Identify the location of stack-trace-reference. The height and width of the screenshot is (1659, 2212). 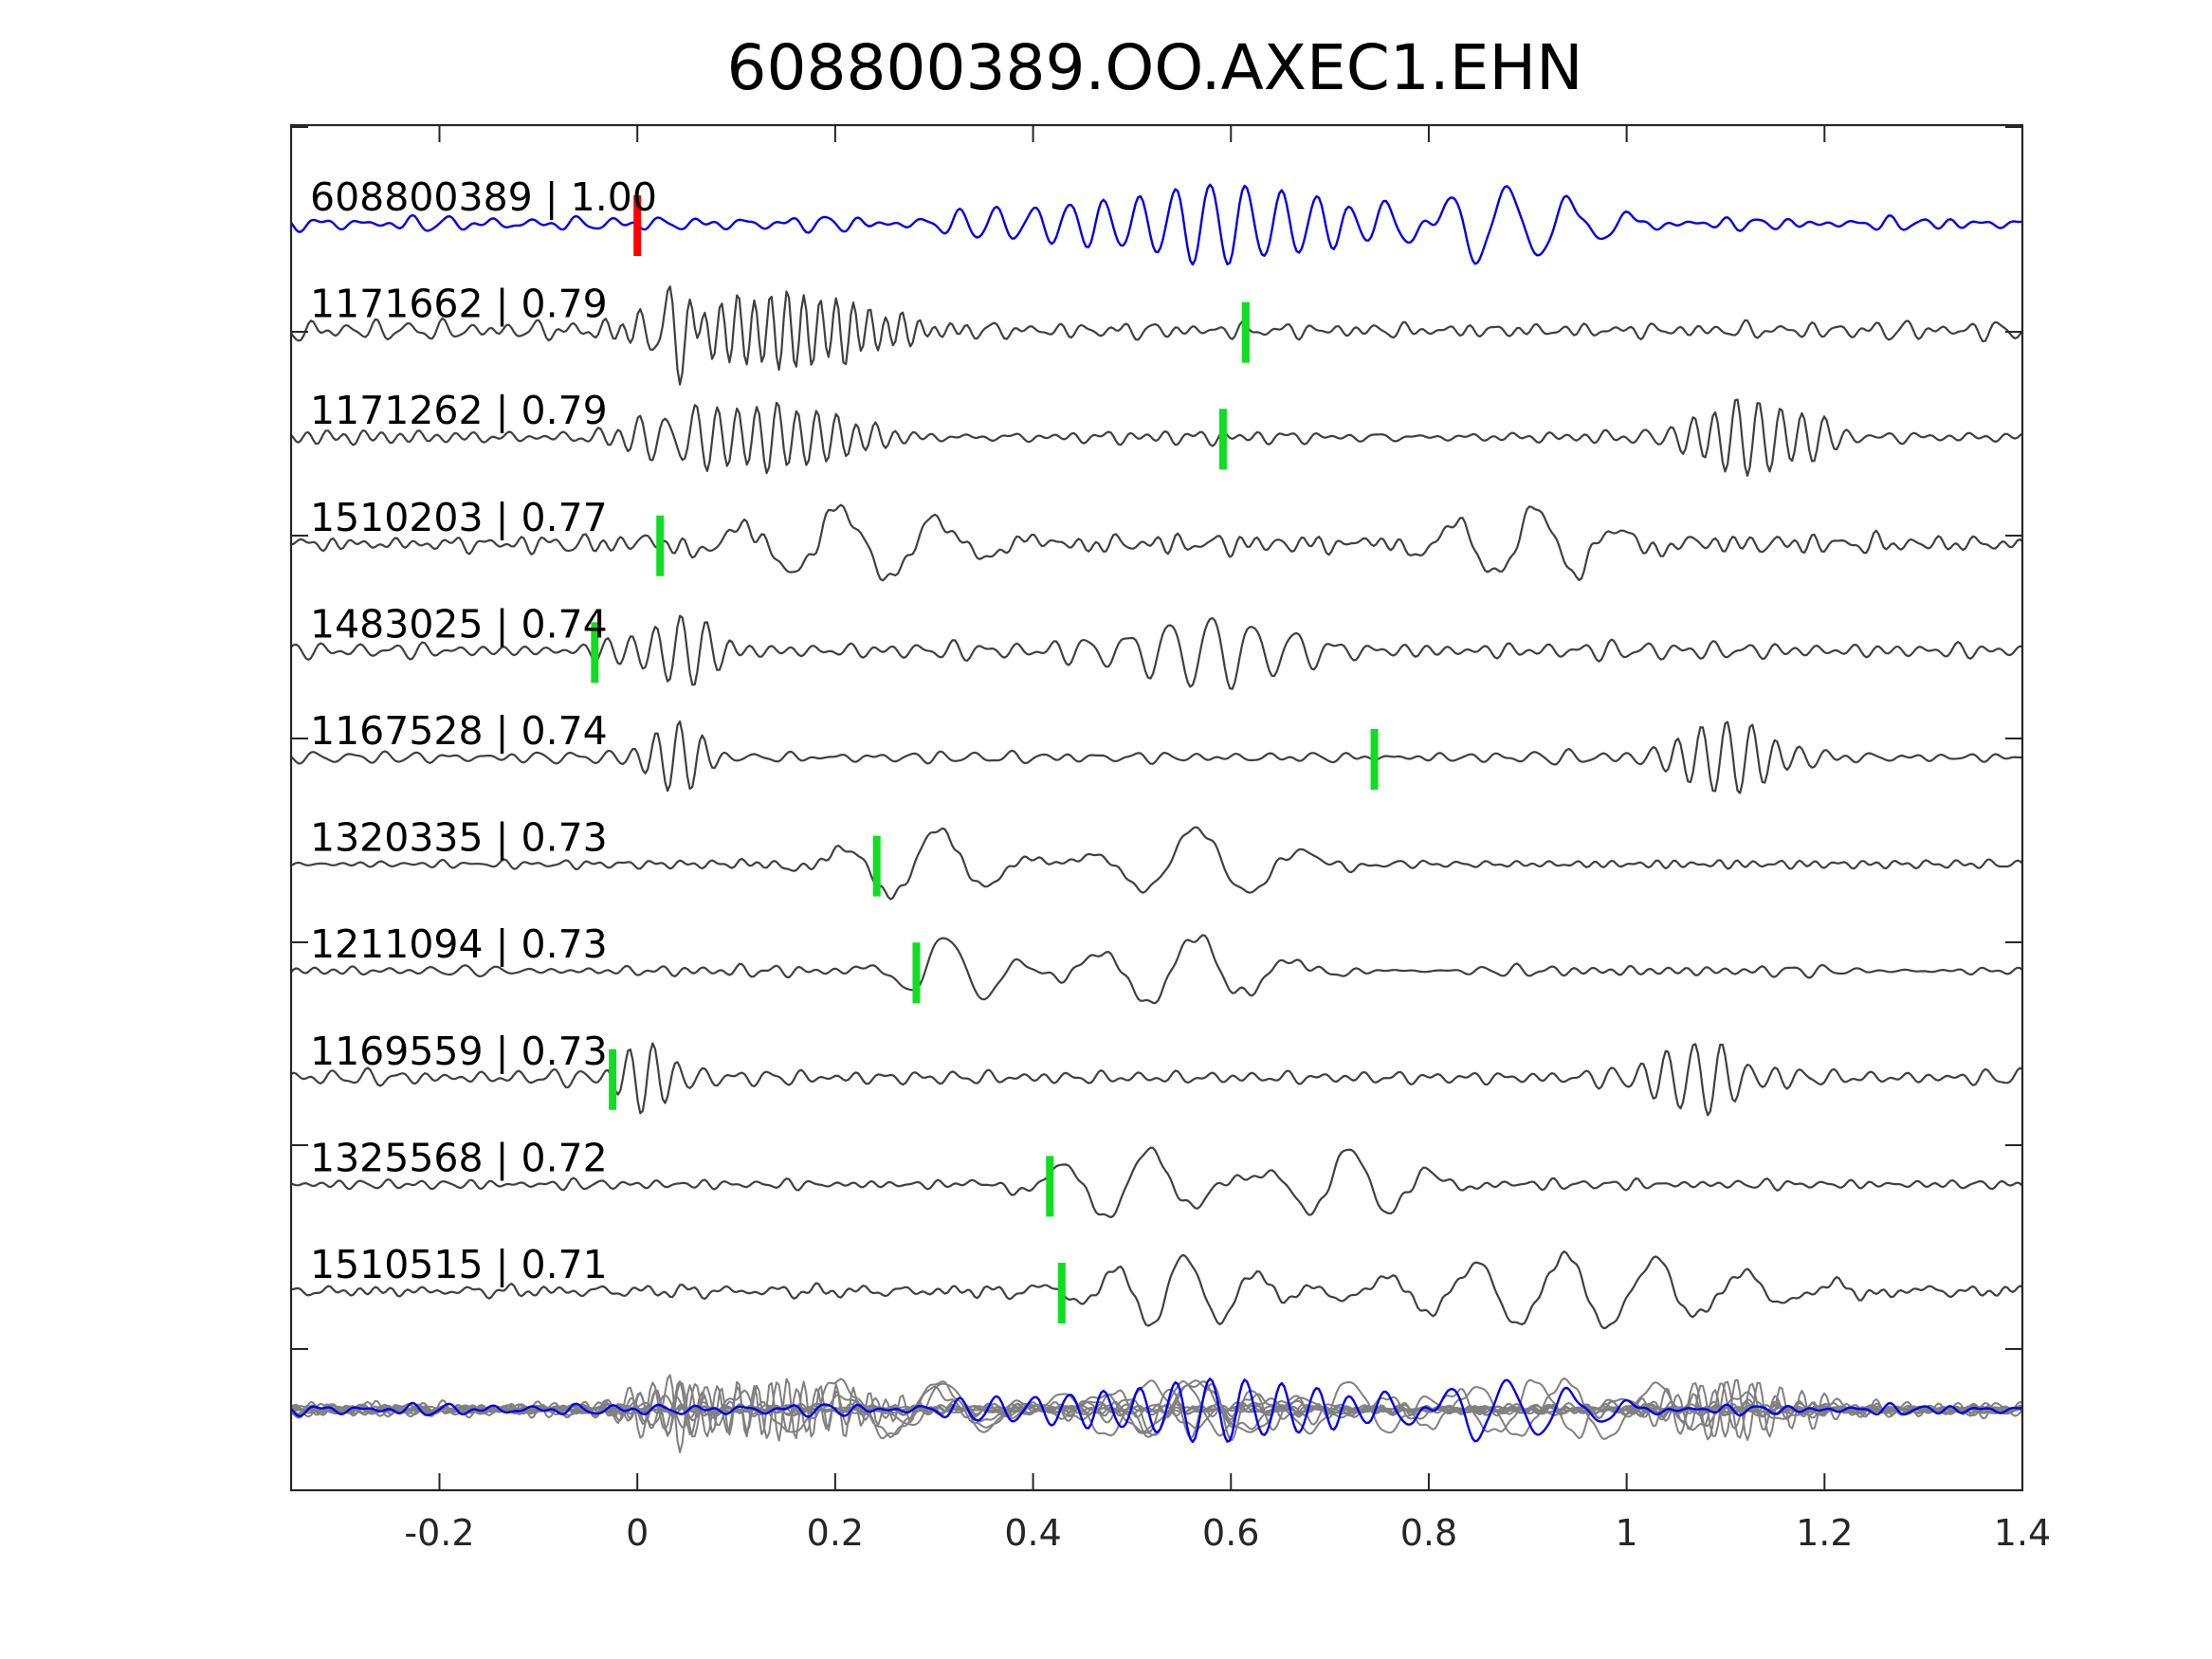
(1156, 1410).